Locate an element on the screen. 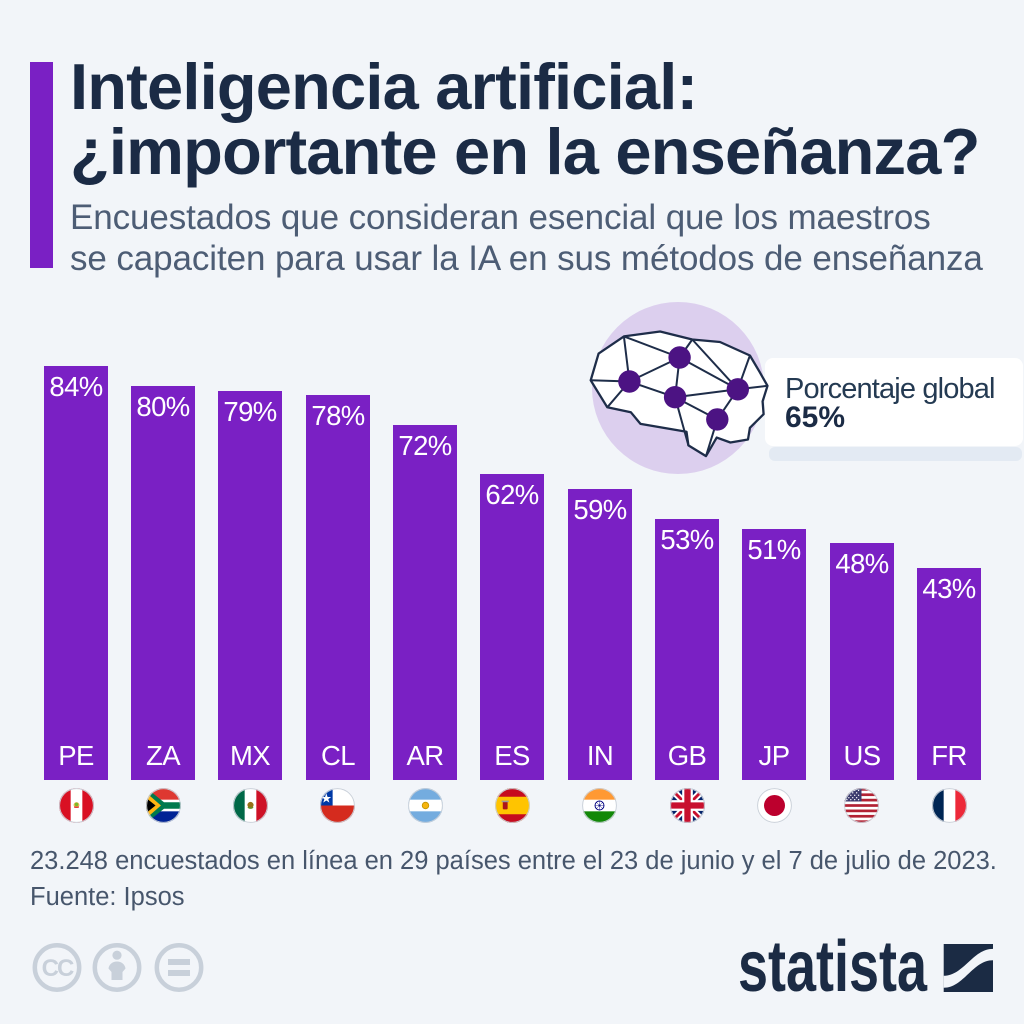  svg-text: CC is located at coordinates (58, 968).